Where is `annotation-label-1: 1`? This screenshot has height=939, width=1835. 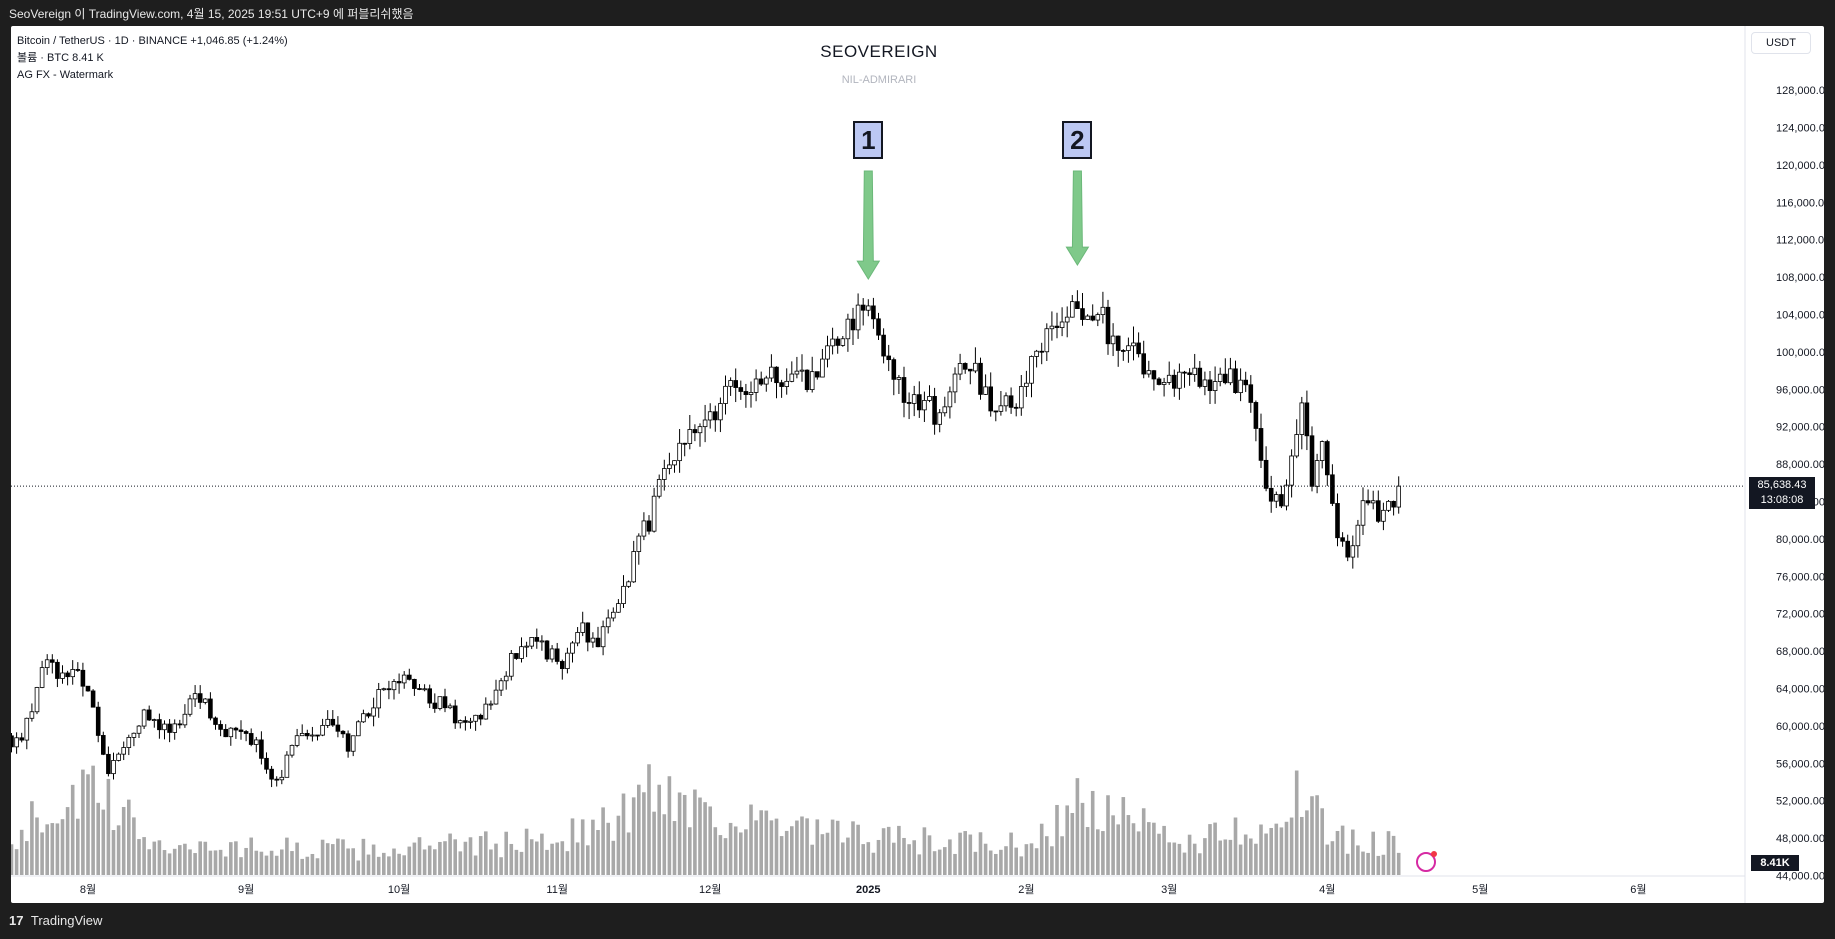
annotation-label-1: 1 is located at coordinates (868, 140).